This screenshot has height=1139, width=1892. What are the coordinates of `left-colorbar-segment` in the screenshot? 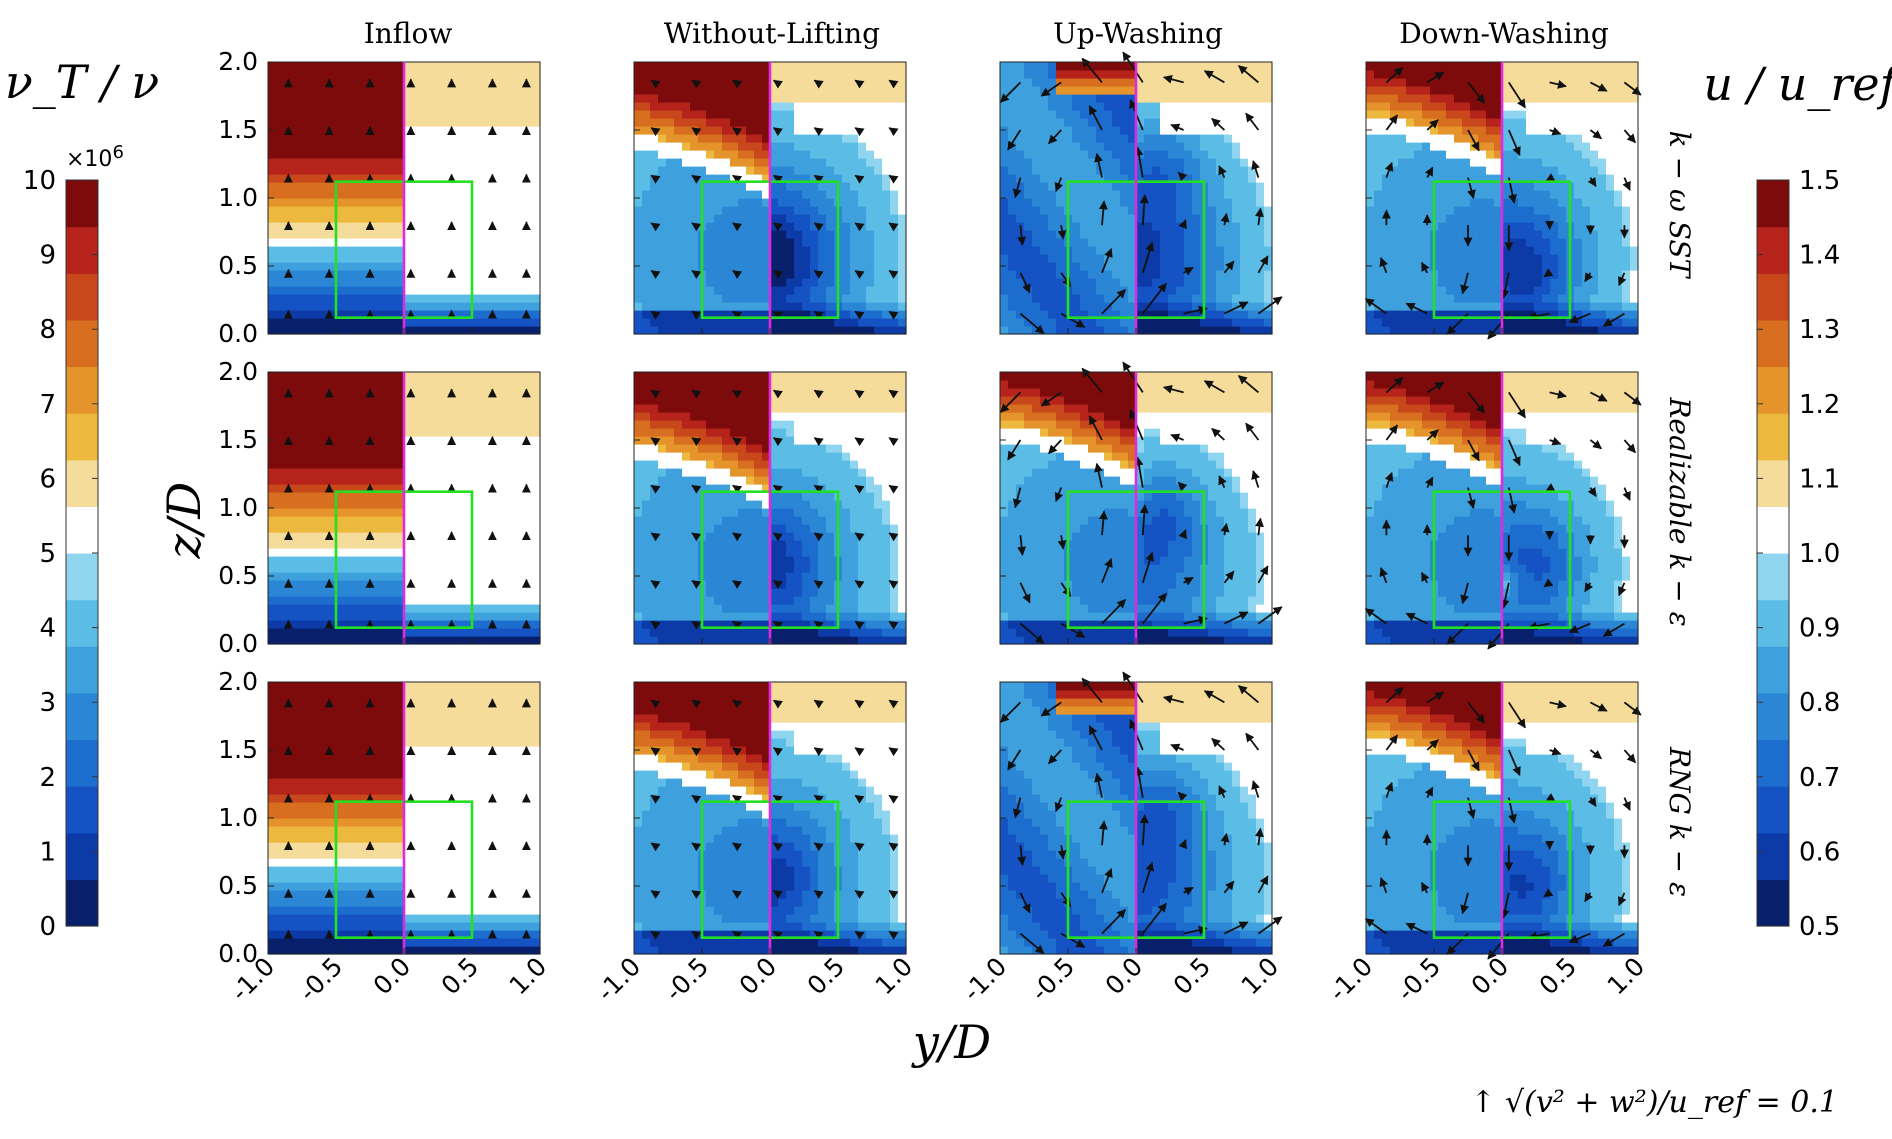 It's located at (82, 297).